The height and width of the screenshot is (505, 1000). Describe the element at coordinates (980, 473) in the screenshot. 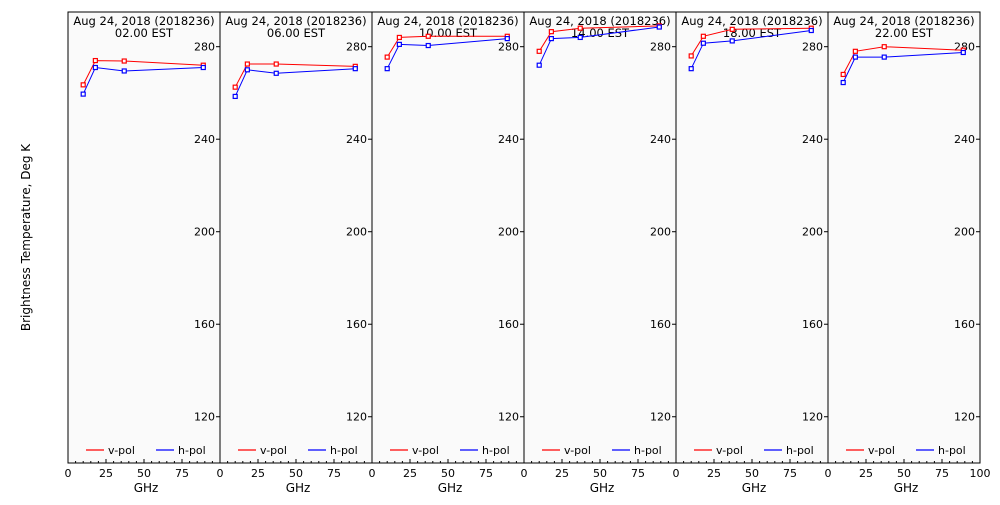

I see `x-tick-label: 100` at that location.